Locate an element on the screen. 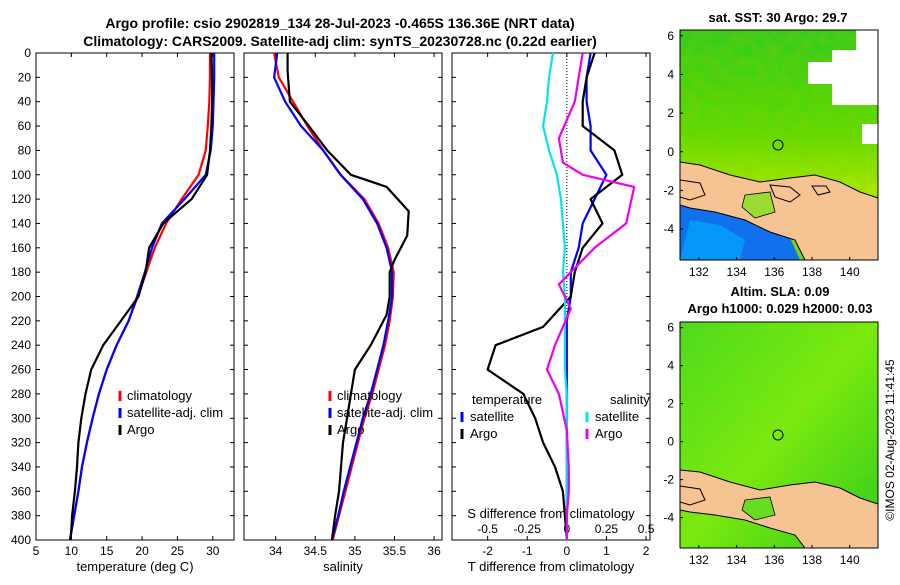 The image size is (900, 585). y-tick-label: 60 is located at coordinates (25, 126).